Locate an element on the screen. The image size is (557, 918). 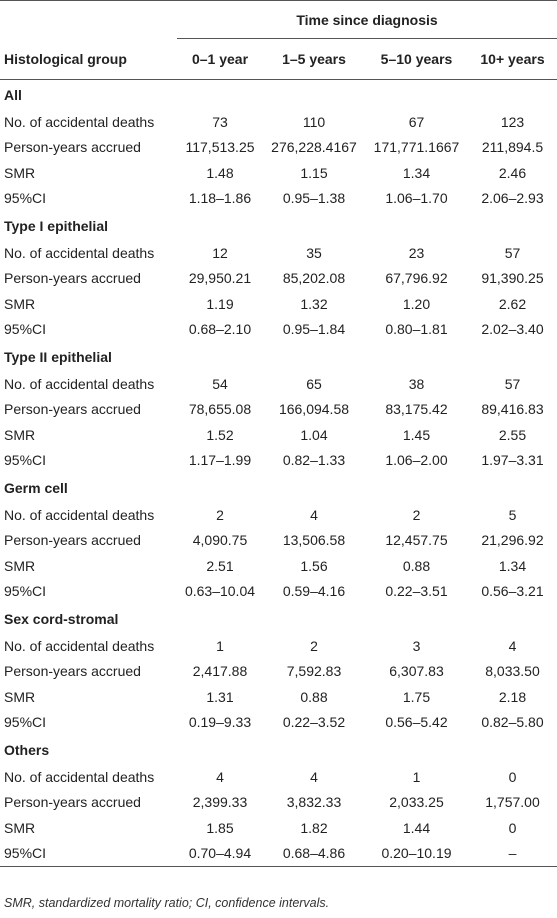
table-cell: 2,399.33 is located at coordinates (220, 802).